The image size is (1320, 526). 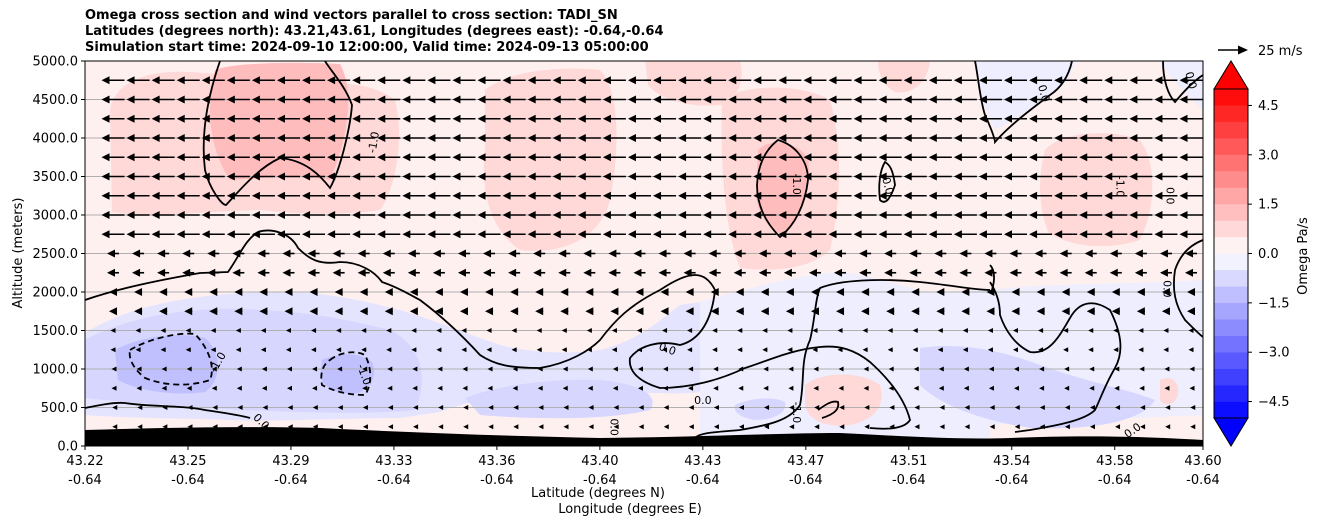 I want to click on contour-line-0-small-right, so click(x=887, y=181).